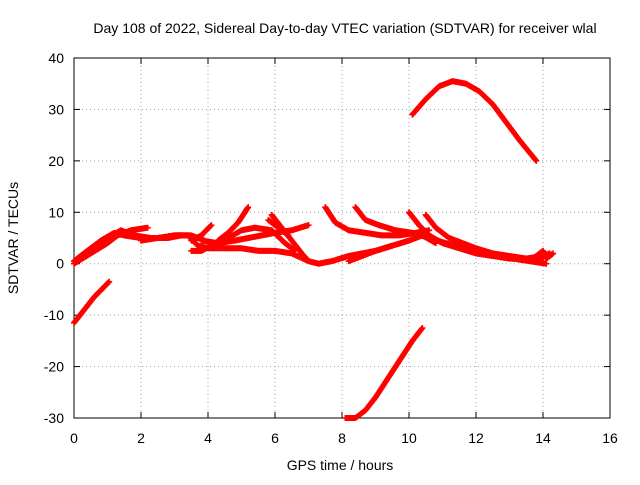 The height and width of the screenshot is (485, 640). I want to click on x-tick-label: 8, so click(342, 438).